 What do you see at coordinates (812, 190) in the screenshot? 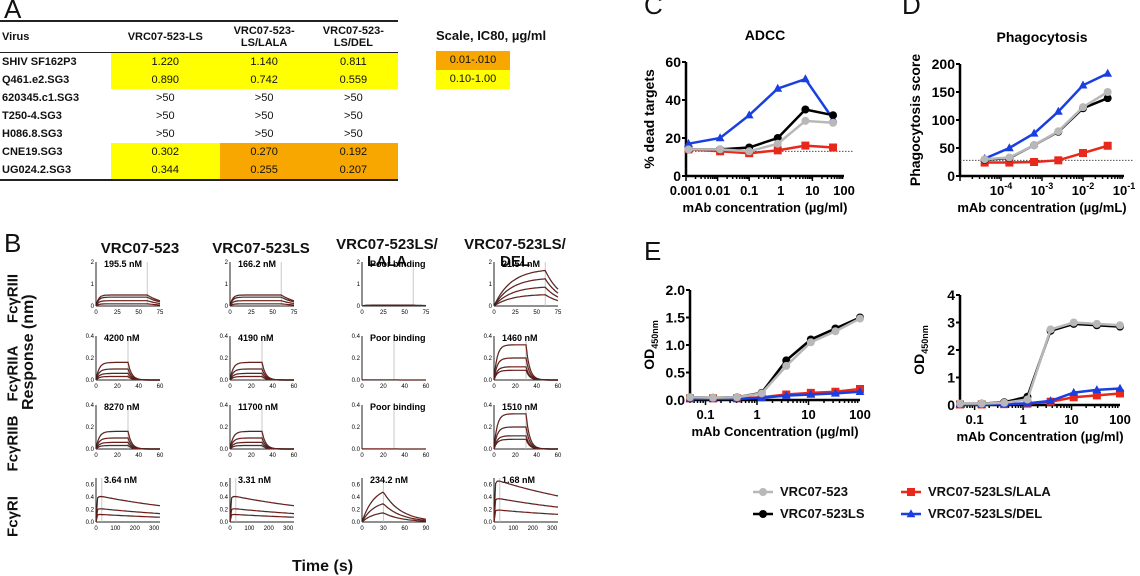
I see `x-tick-label: 10` at bounding box center [812, 190].